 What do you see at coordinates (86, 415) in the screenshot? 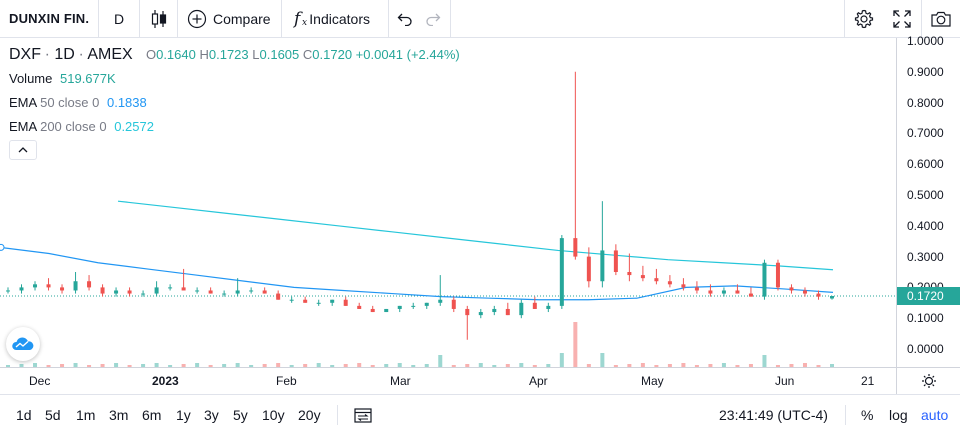
I see `range-1m: 1m` at bounding box center [86, 415].